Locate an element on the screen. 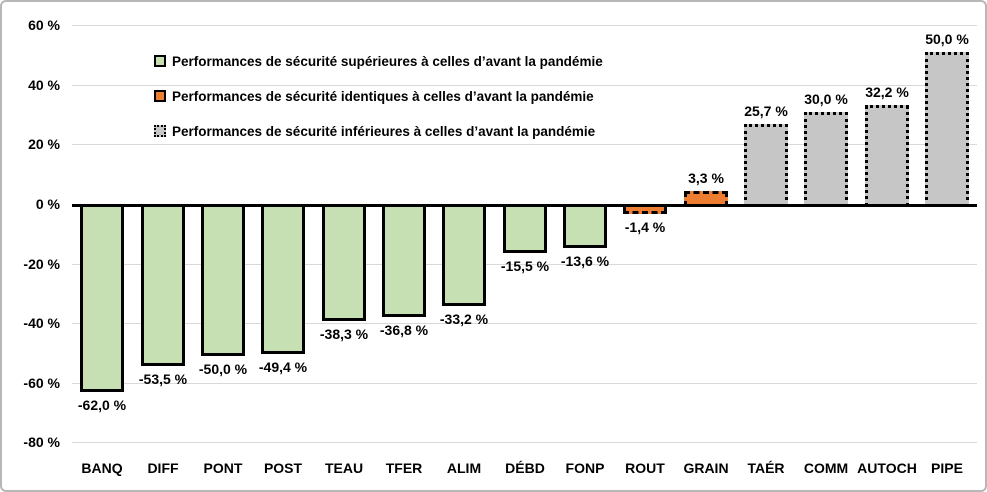  bar-value-label-AUTOCH: 32,2 % is located at coordinates (887, 92).